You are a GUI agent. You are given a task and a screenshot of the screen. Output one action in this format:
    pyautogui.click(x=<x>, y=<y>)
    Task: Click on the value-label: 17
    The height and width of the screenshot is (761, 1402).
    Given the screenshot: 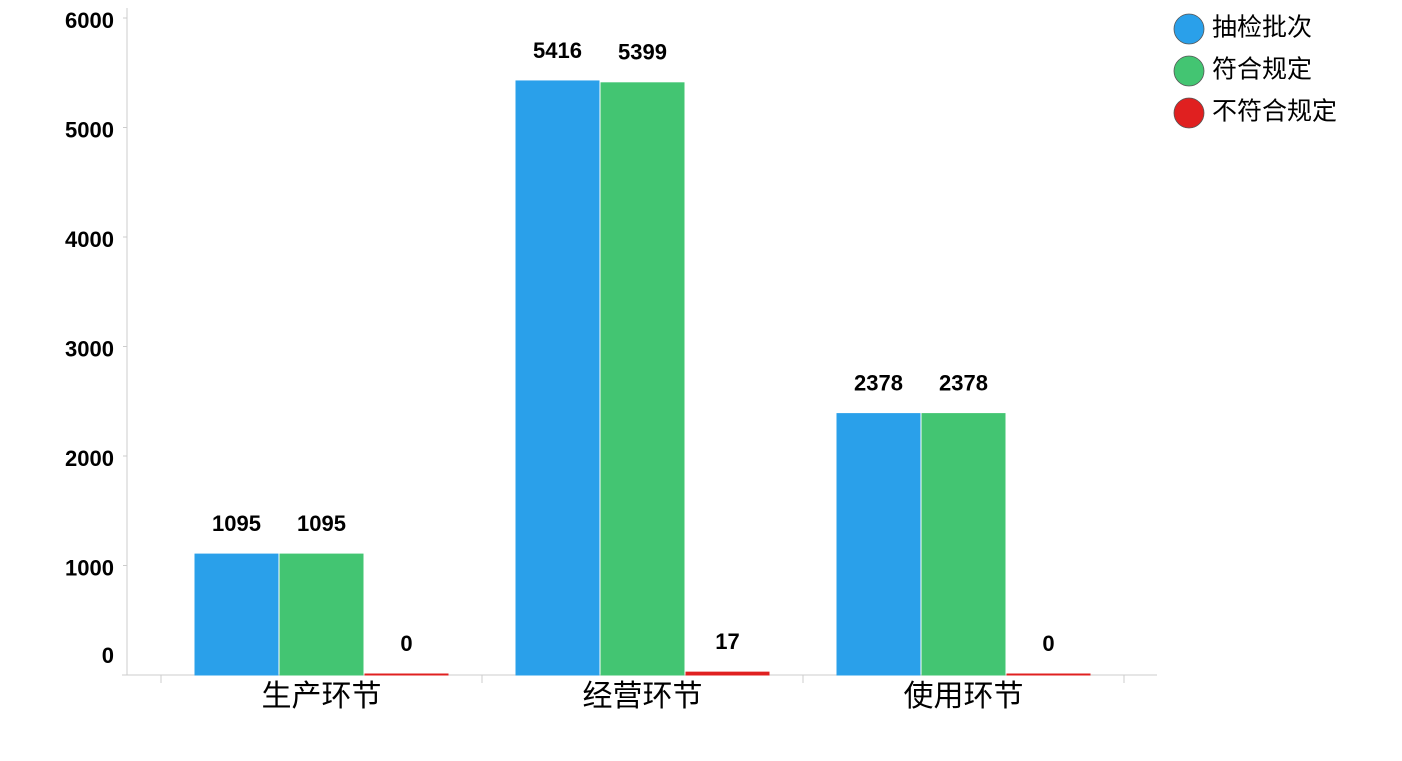 What is the action you would take?
    pyautogui.click(x=727, y=641)
    